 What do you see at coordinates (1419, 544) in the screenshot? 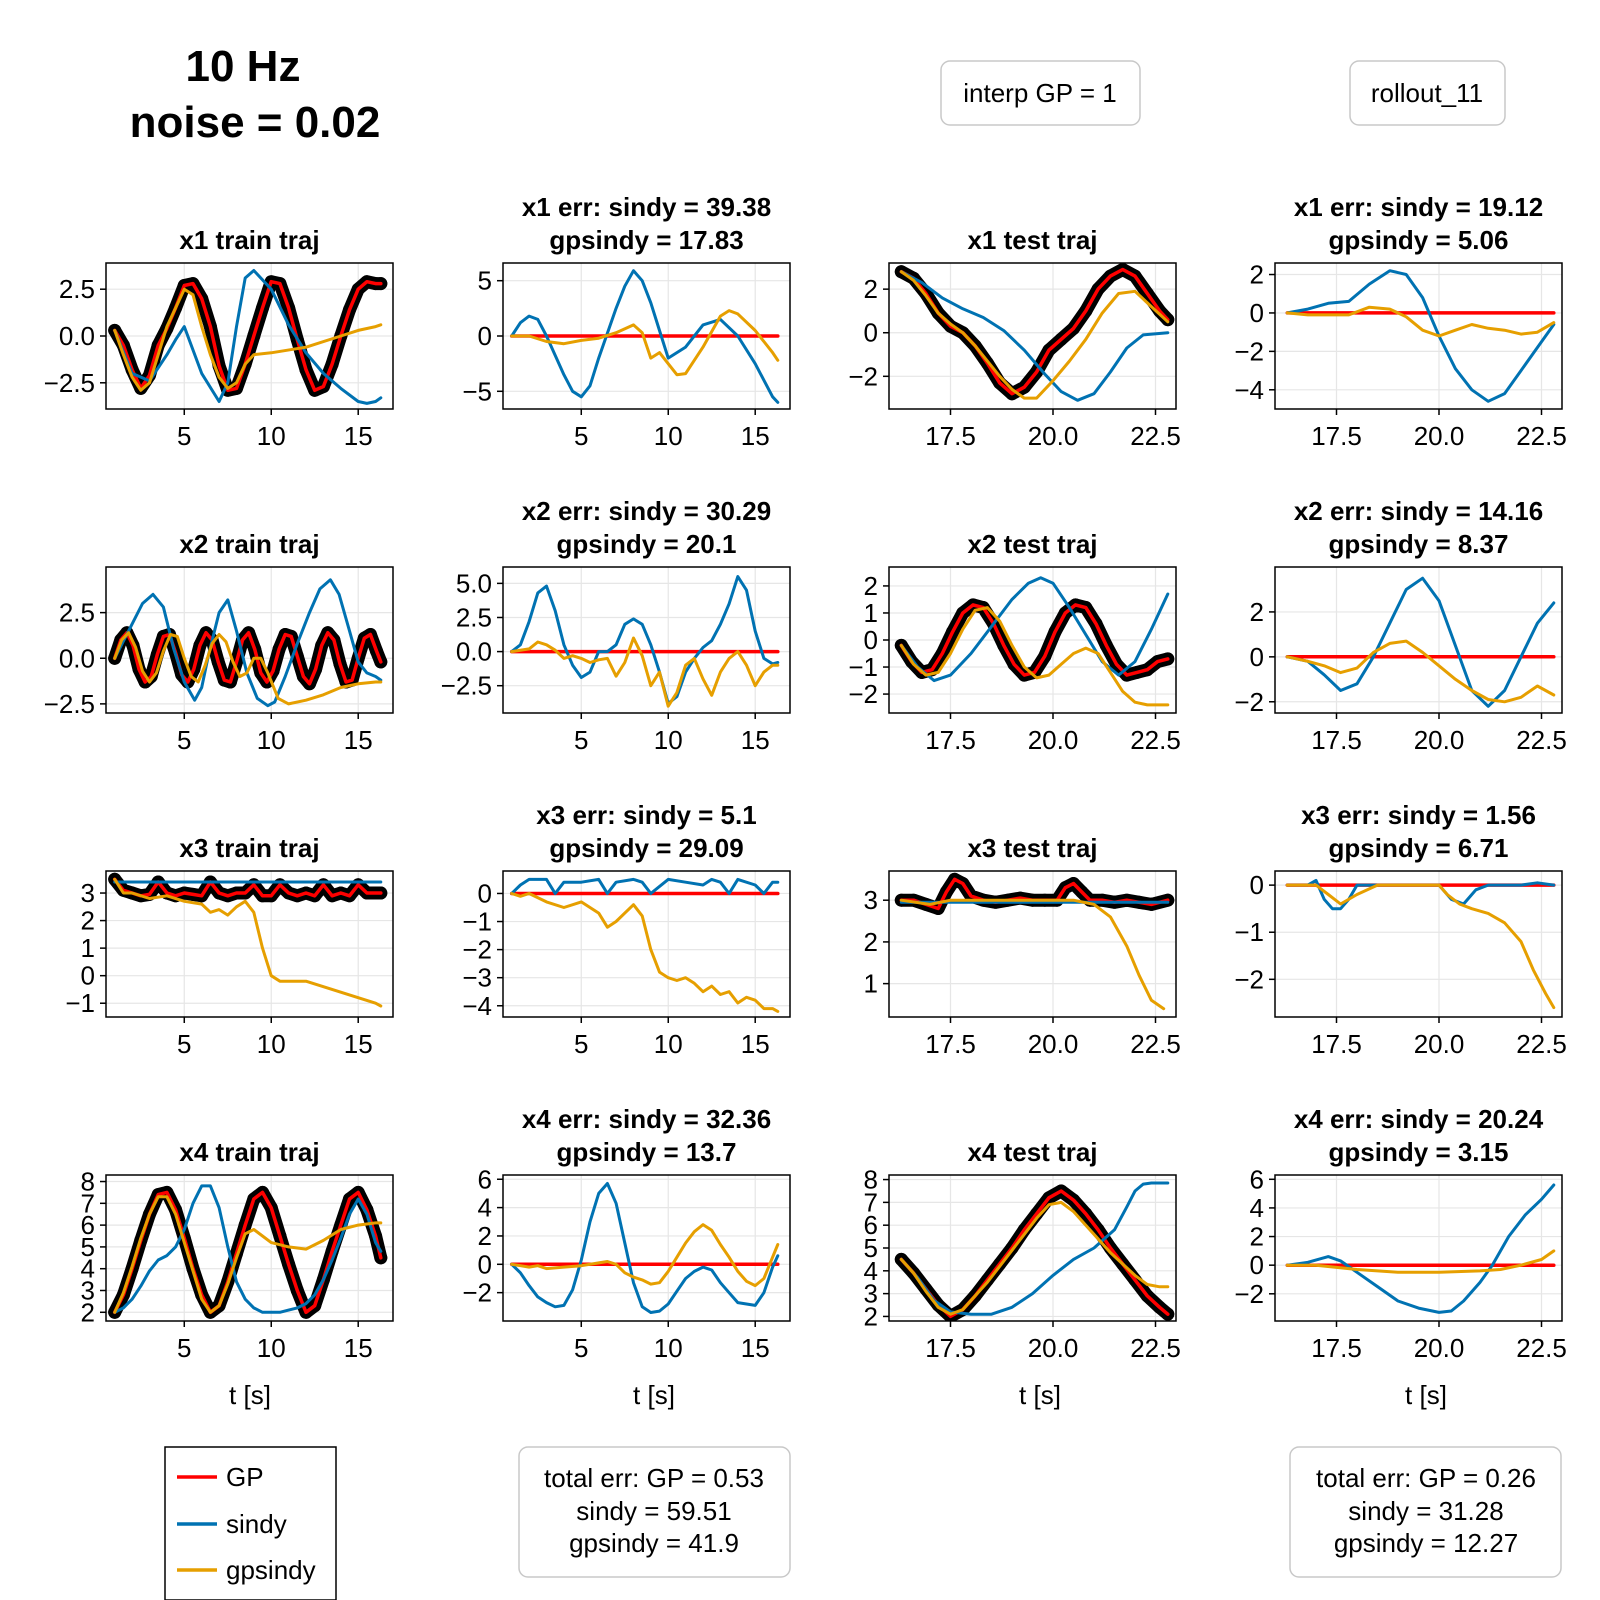
I see `plot-title: gpsindy = 8.37` at bounding box center [1419, 544].